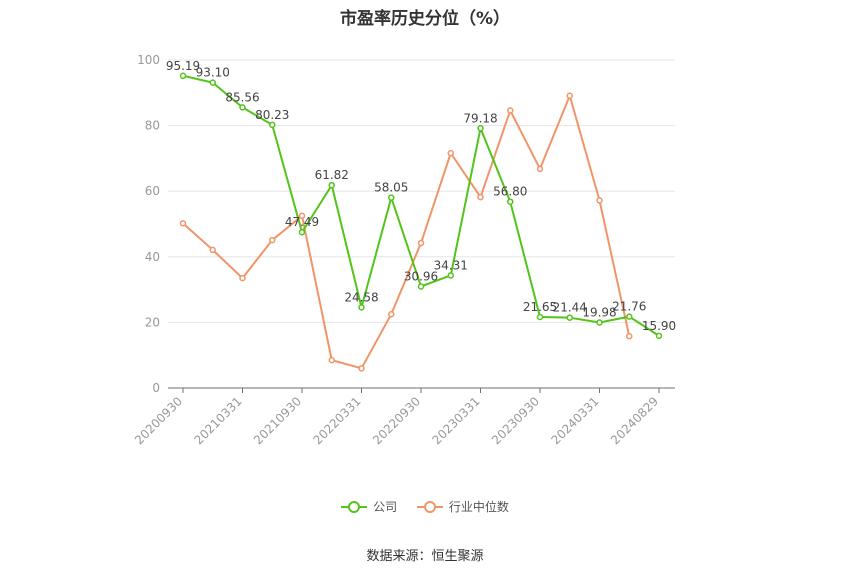 The height and width of the screenshot is (575, 850). I want to click on x-tick-label: 20210930, so click(277, 420).